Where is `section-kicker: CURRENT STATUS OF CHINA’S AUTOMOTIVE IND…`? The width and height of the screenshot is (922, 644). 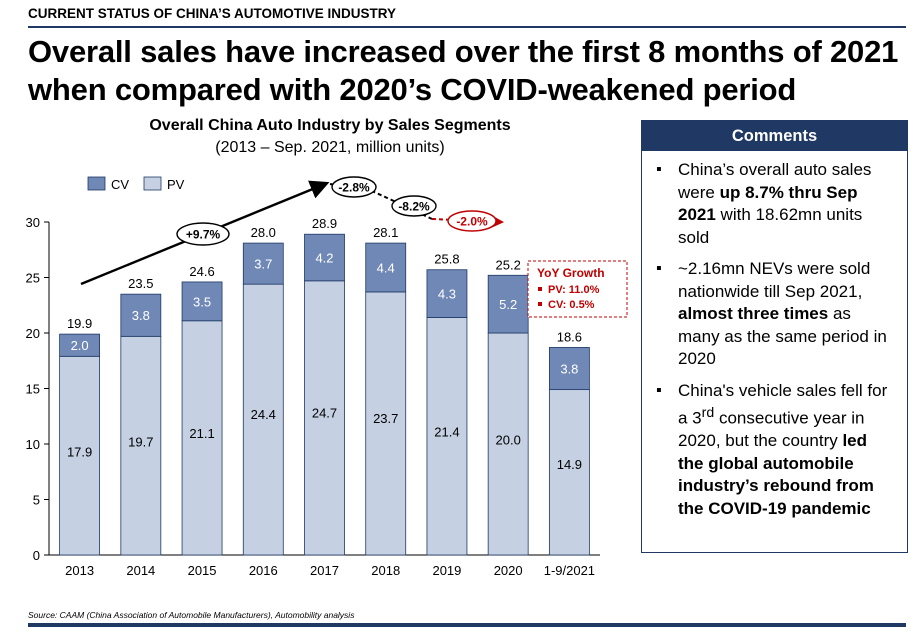 section-kicker: CURRENT STATUS OF CHINA’S AUTOMOTIVE IND… is located at coordinates (212, 13).